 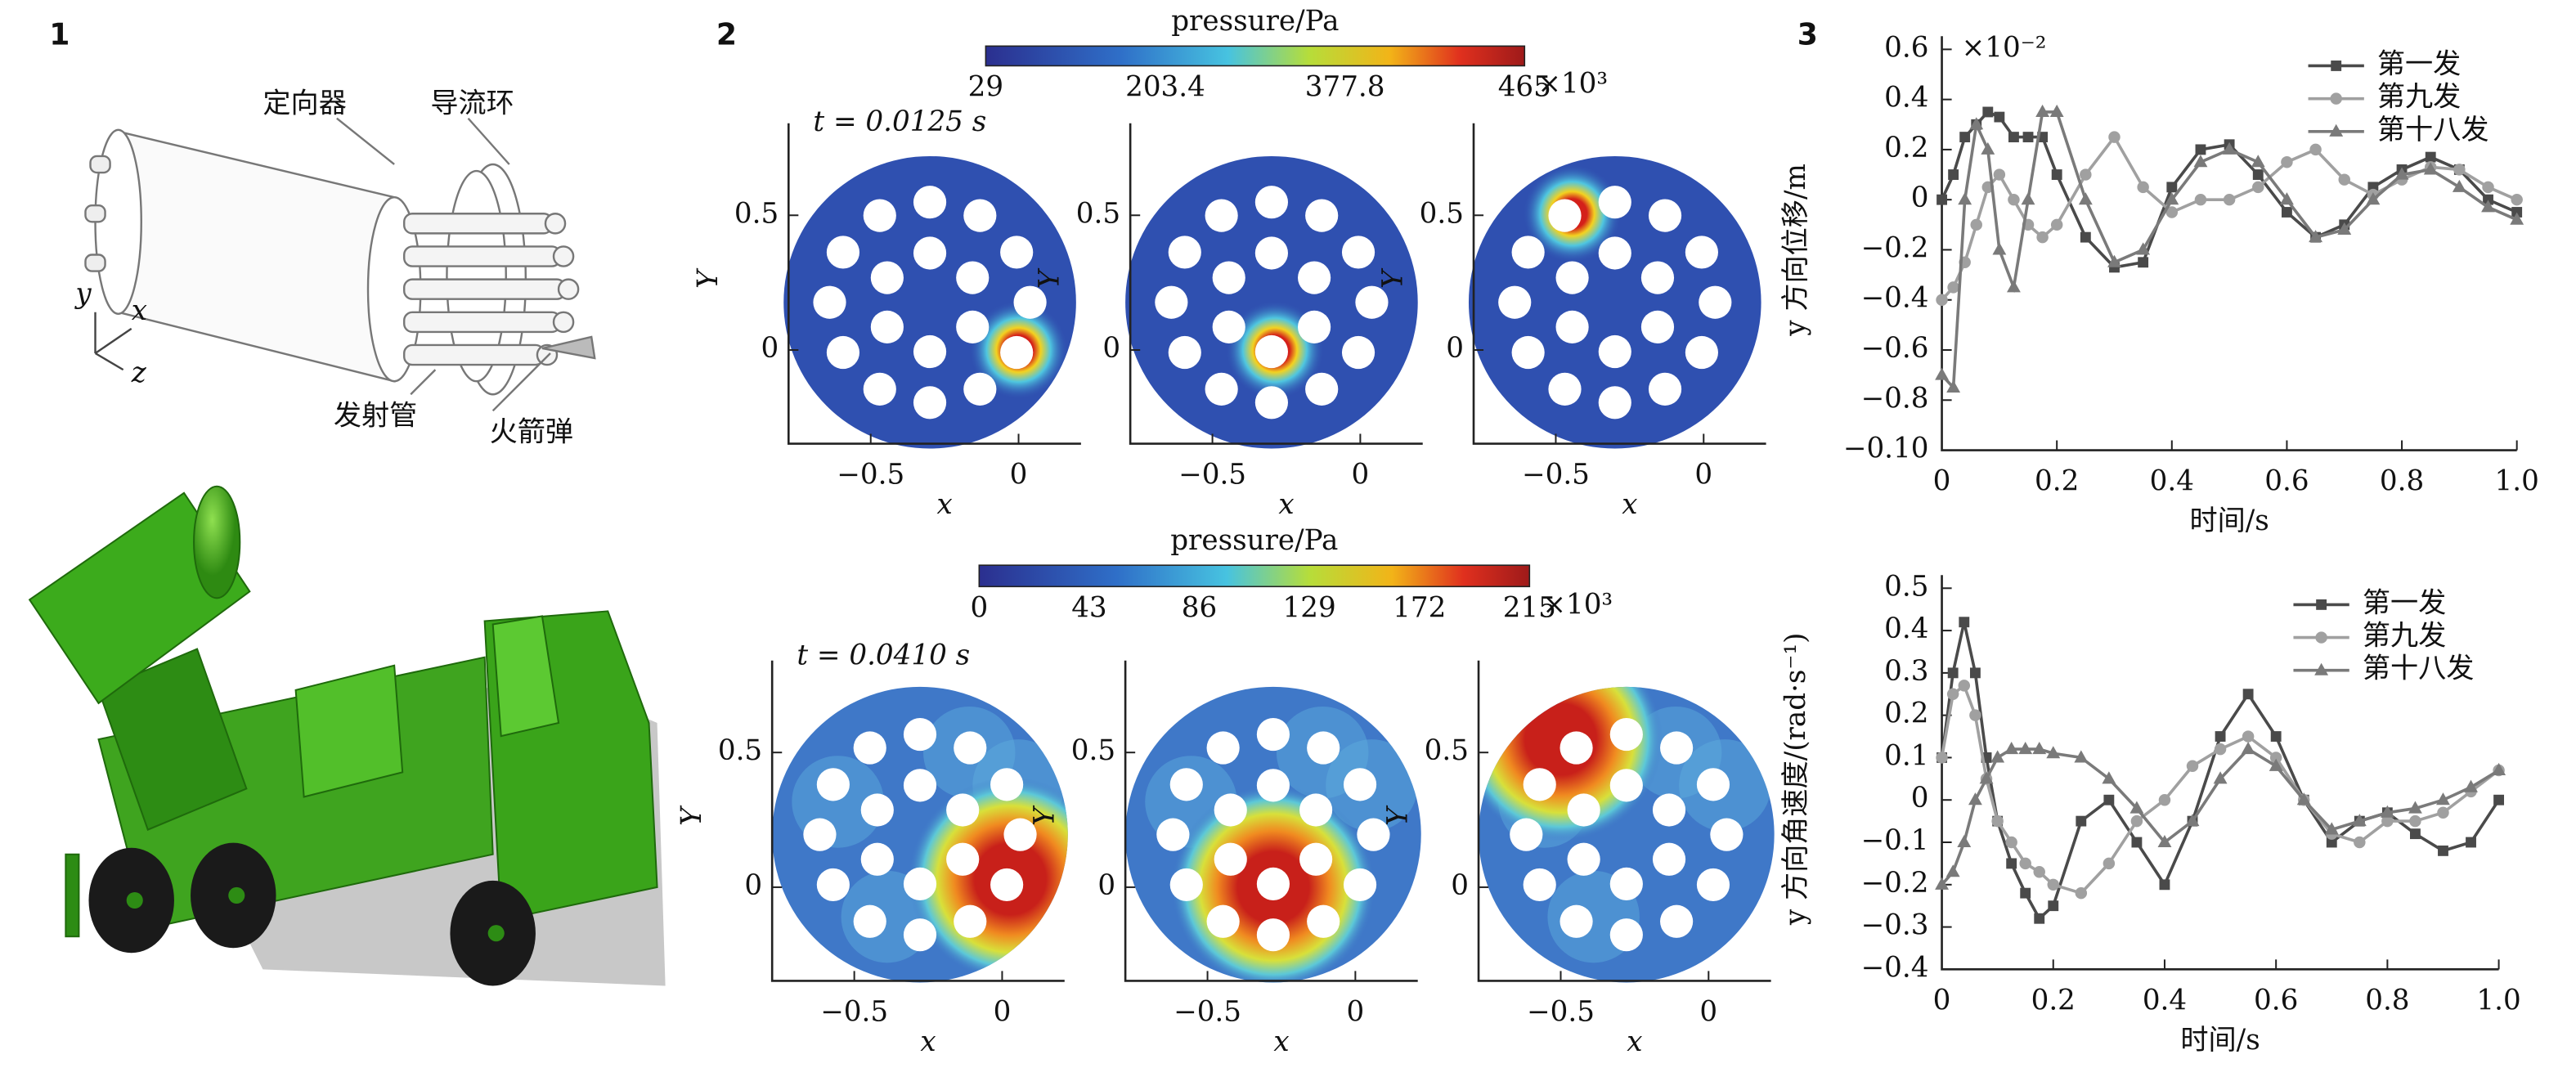 I want to click on legend-label: 第十八发, so click(x=2419, y=669).